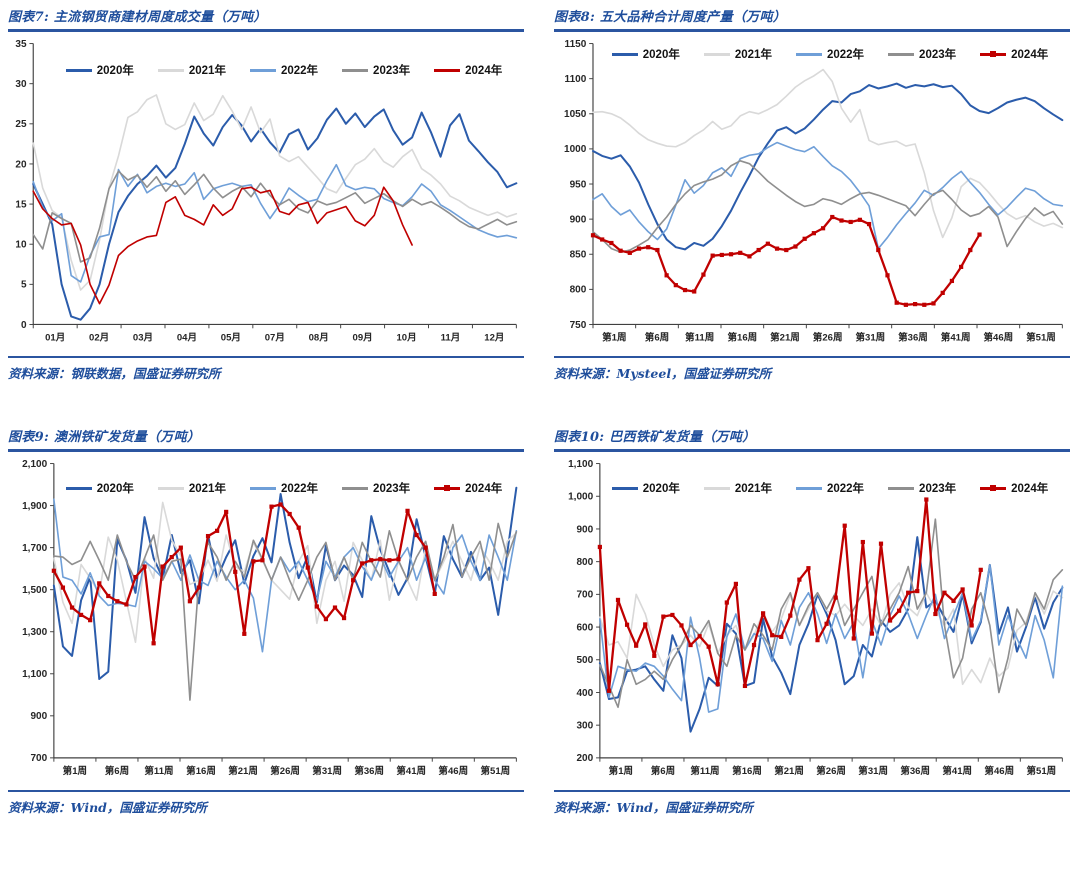 This screenshot has height=885, width=1080. Describe the element at coordinates (21, 204) in the screenshot. I see `svg-text: 15` at that location.